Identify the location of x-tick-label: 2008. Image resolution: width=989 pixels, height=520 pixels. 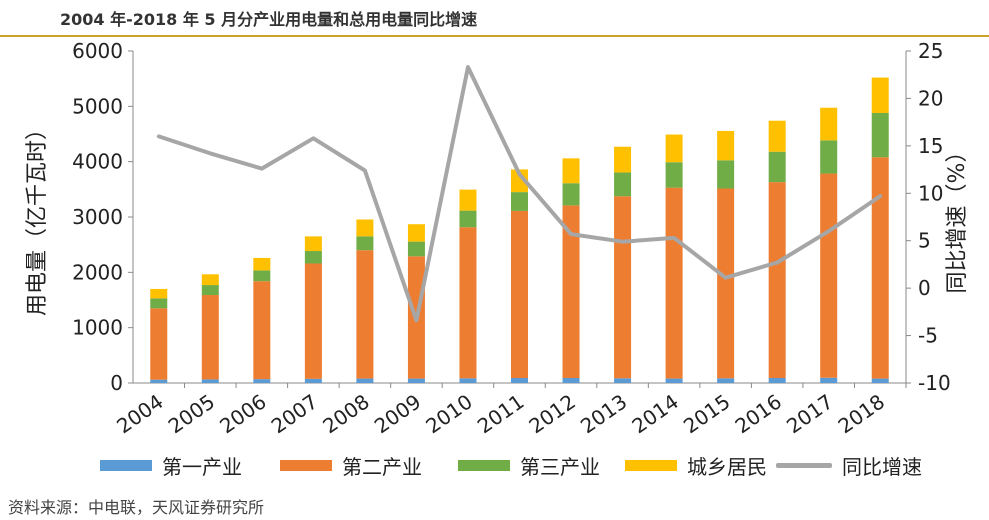
(345, 413).